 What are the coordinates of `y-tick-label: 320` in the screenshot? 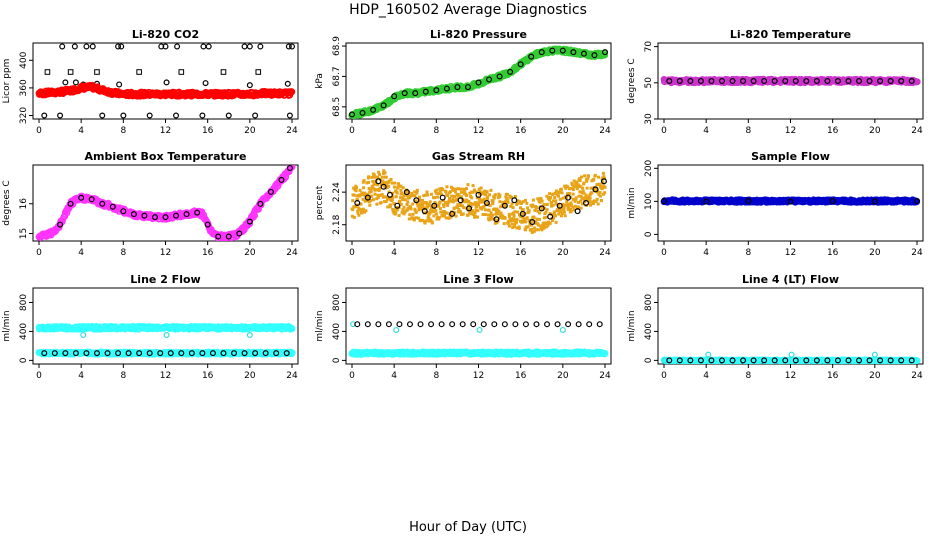 It's located at (24, 115).